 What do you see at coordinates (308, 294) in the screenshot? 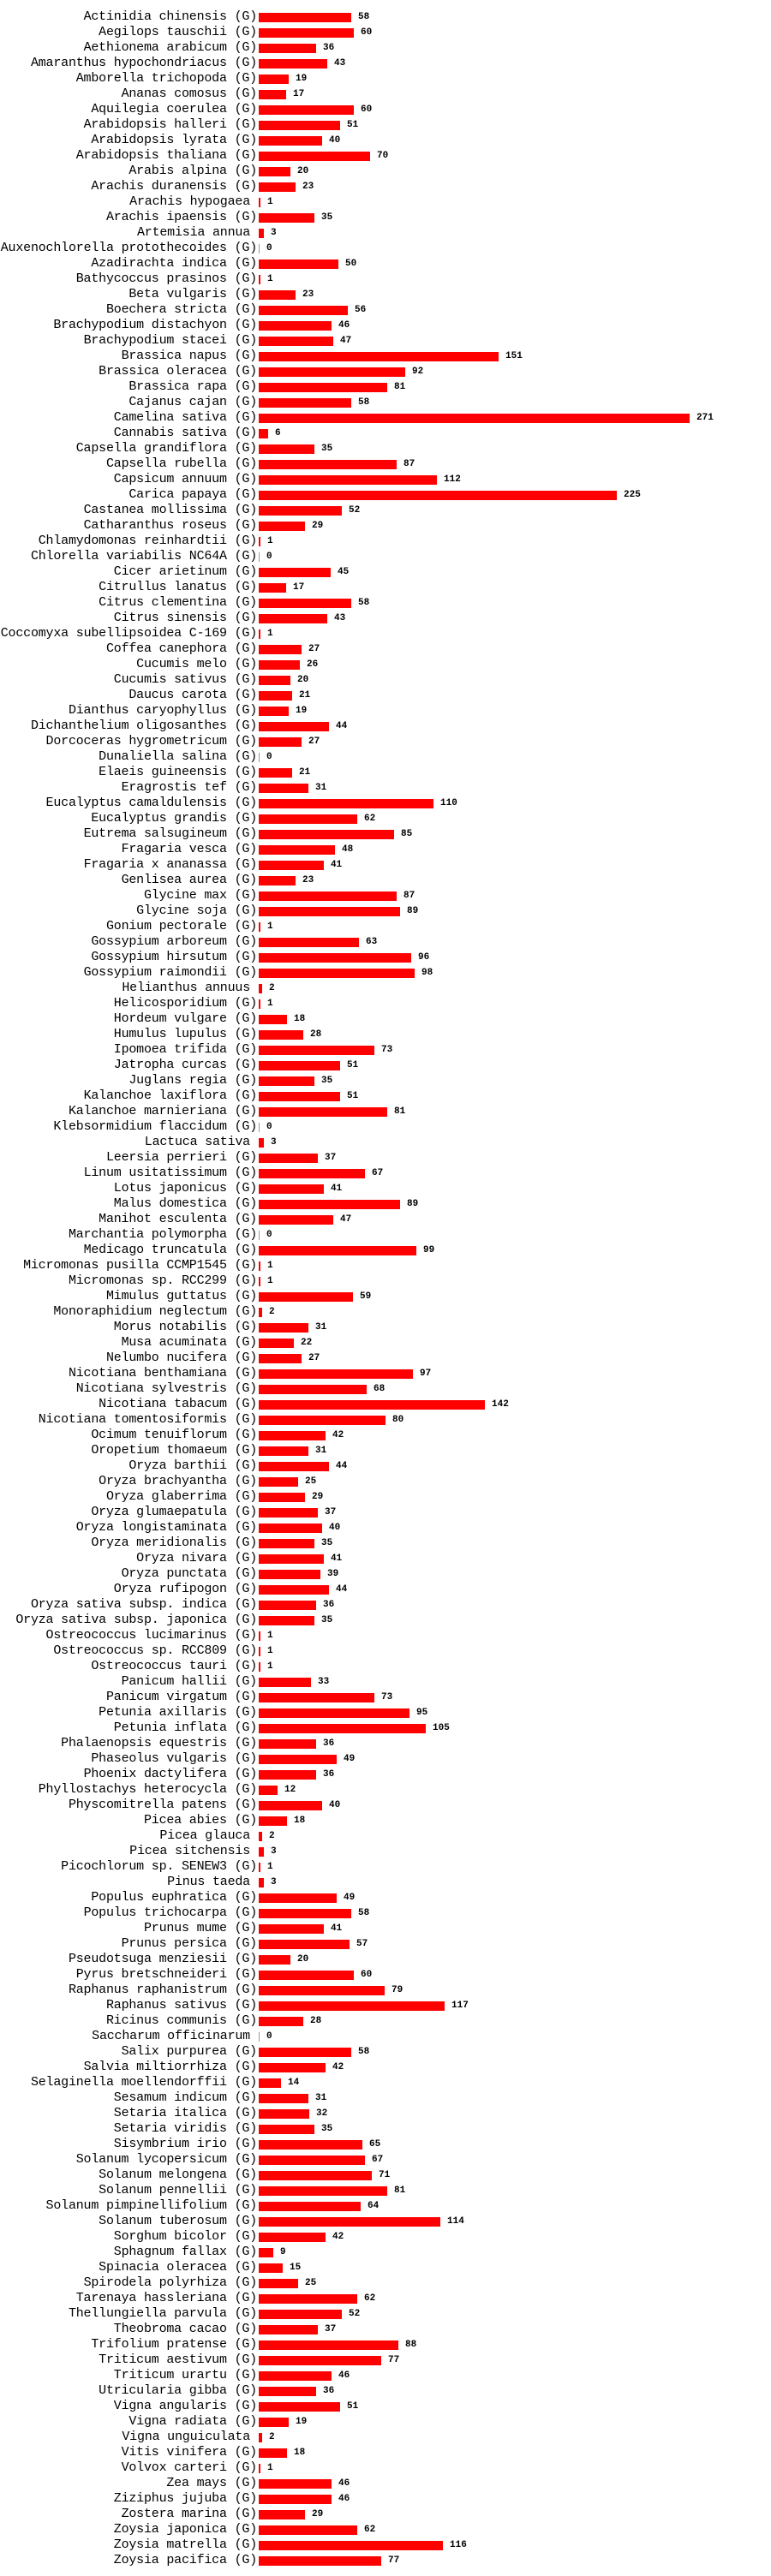
I see `value-label: 23` at bounding box center [308, 294].